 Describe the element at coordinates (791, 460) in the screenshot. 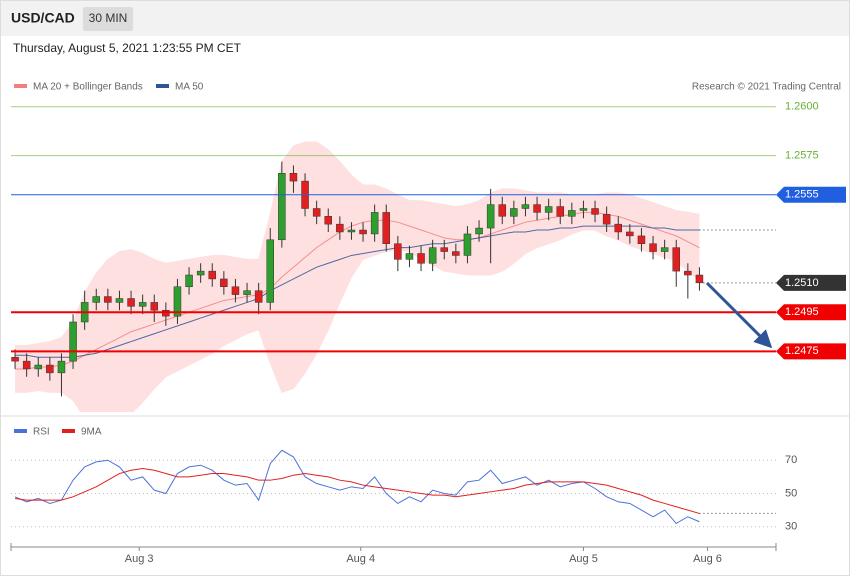

I see `y-tick-label: 70` at that location.